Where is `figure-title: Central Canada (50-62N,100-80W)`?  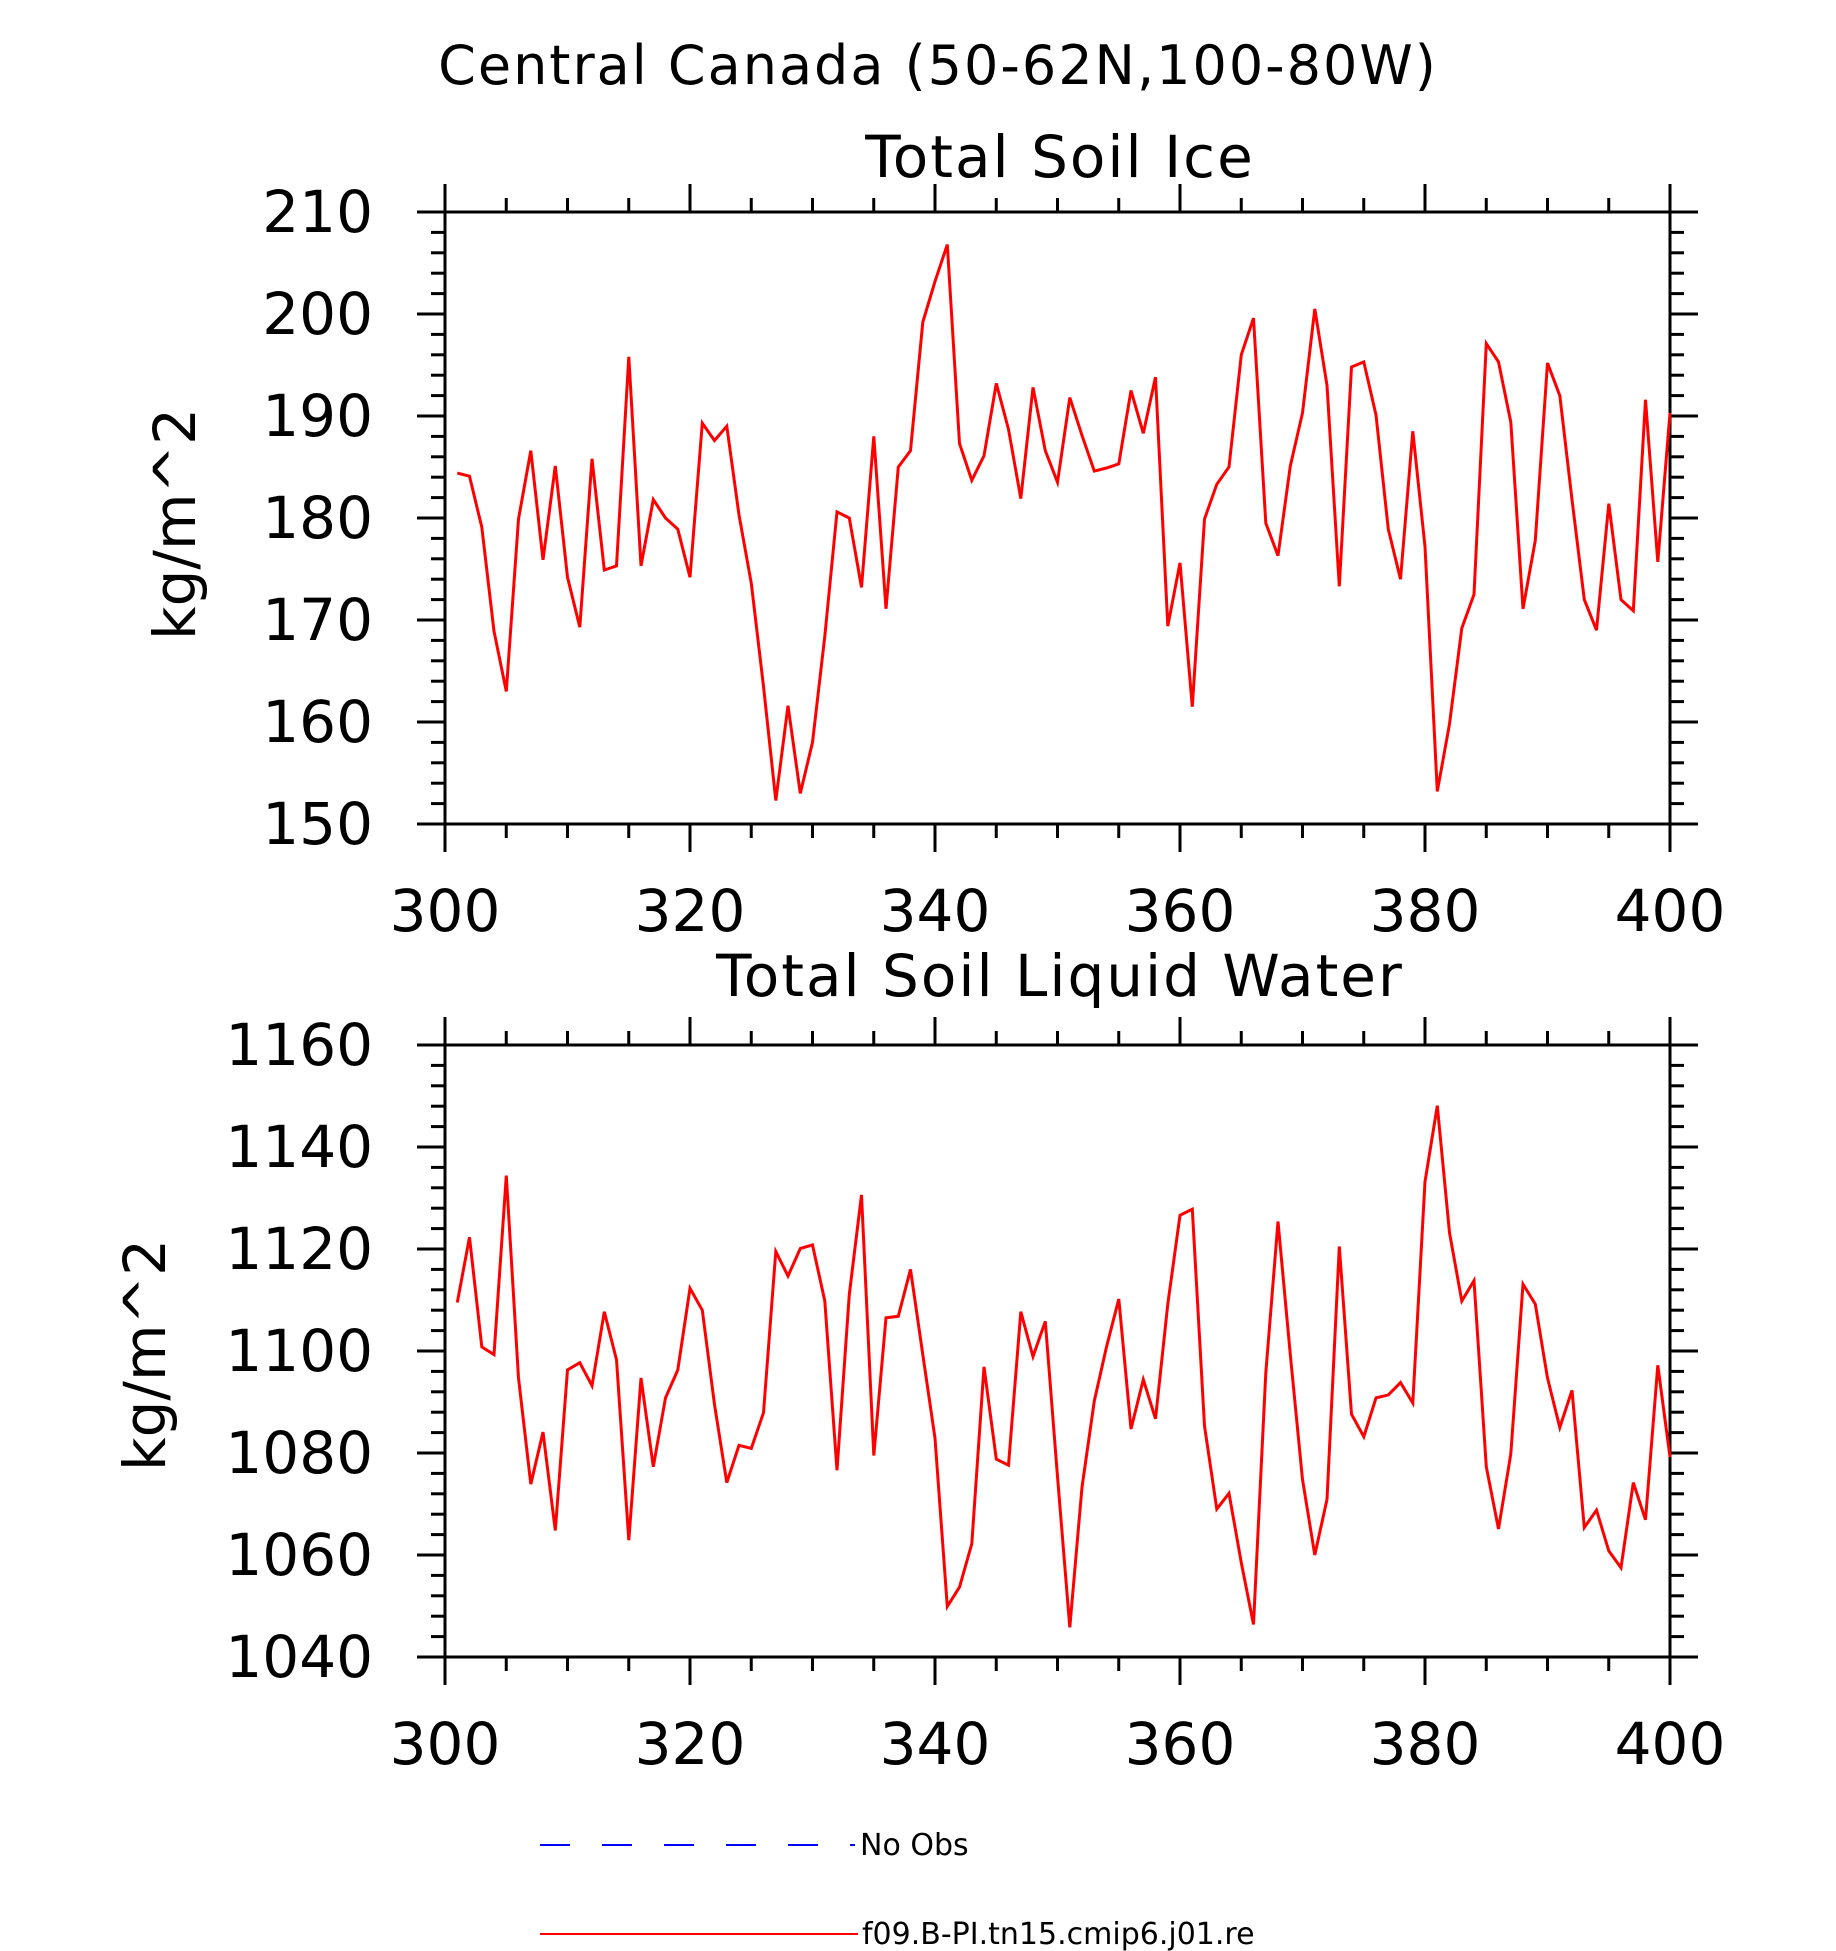 figure-title: Central Canada (50-62N,100-80W) is located at coordinates (938, 65).